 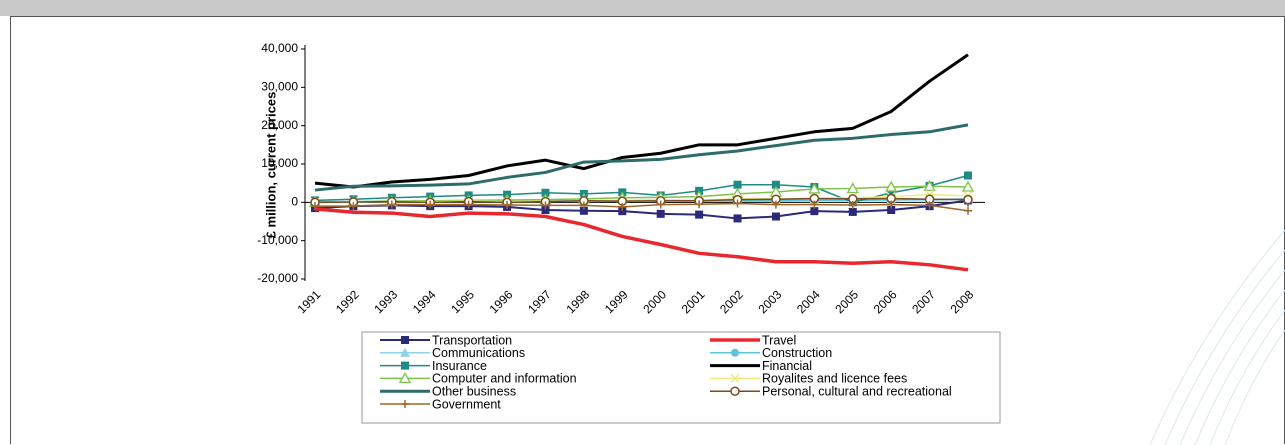 I want to click on x-tick-label: 2004, so click(x=808, y=301).